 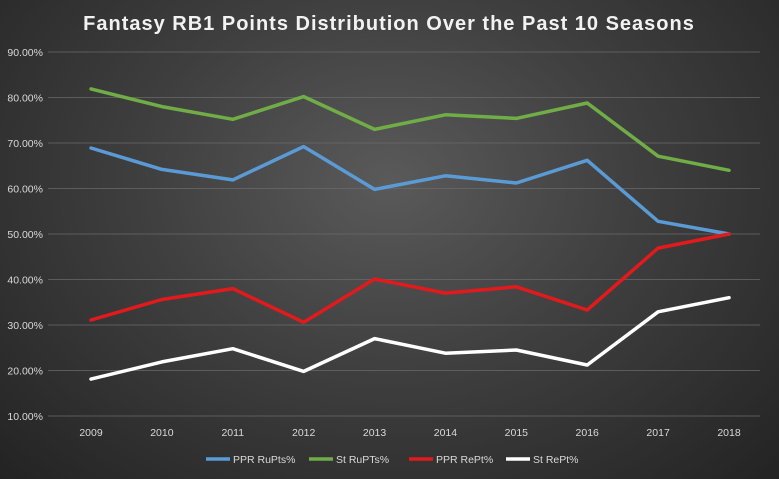 I want to click on x-tick-label: 2010, so click(x=162, y=433).